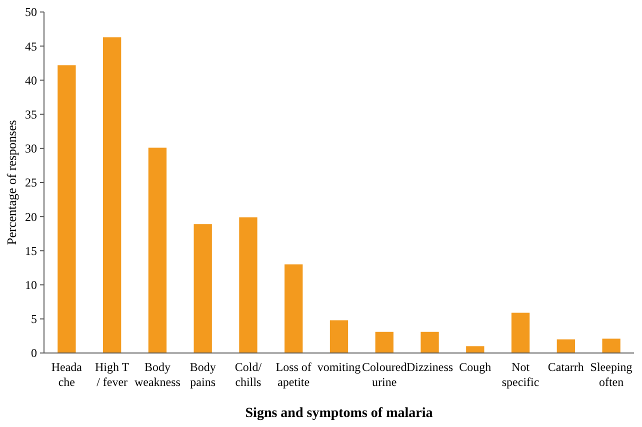  Describe the element at coordinates (430, 367) in the screenshot. I see `x-tick-label: Dizziness` at that location.